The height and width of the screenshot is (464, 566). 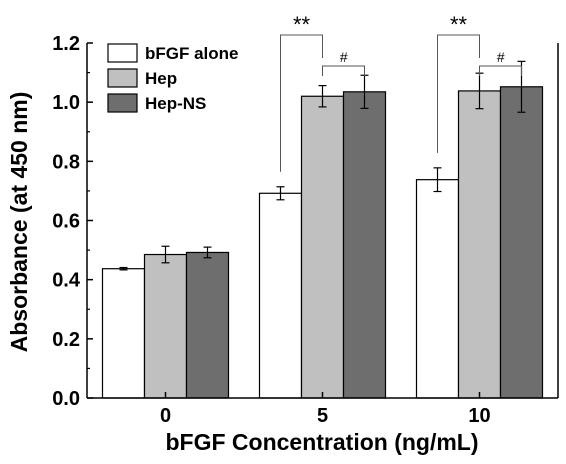 I want to click on y-tick-label: 0.6, so click(x=66, y=222).